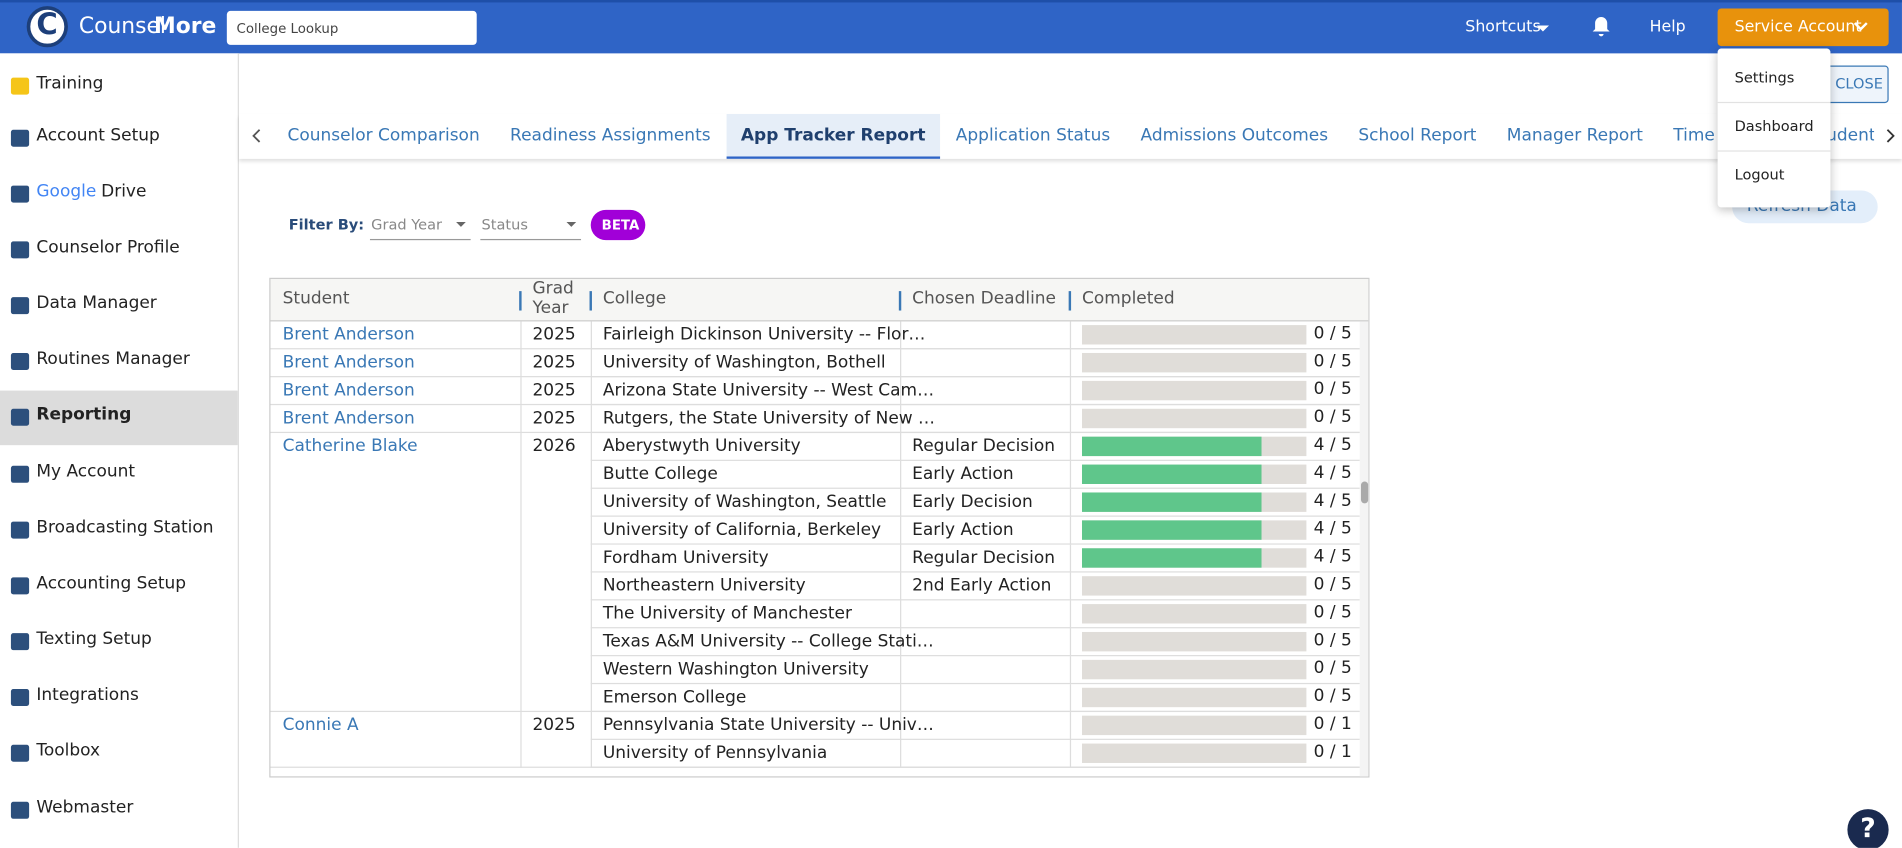 The image size is (1902, 848). I want to click on tab-next, so click(1890, 136).